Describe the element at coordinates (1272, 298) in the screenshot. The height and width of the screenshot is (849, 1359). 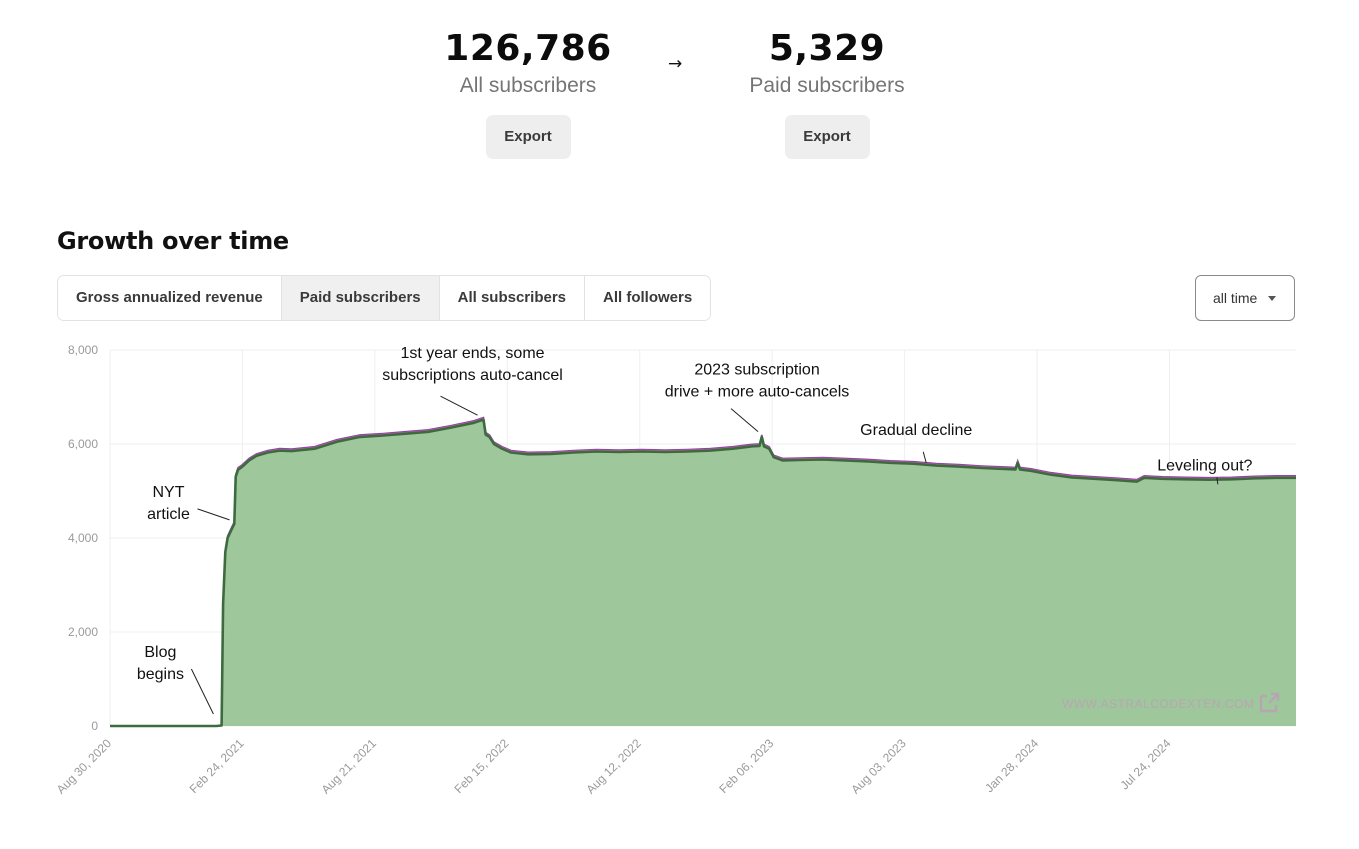
I see `caret-down-icon` at that location.